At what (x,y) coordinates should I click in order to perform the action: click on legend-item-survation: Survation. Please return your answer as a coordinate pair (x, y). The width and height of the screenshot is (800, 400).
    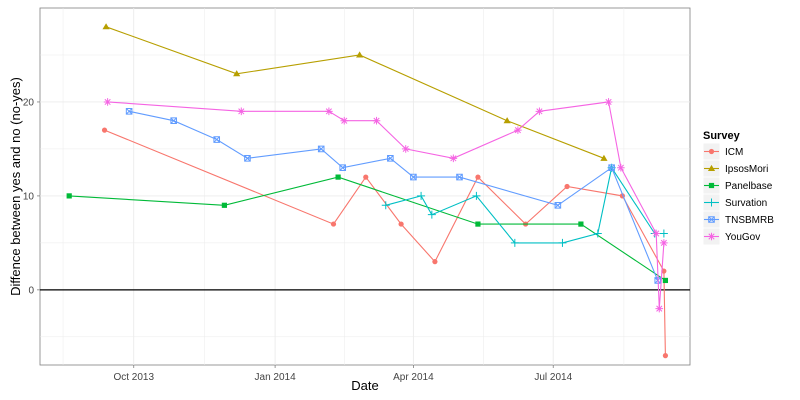
    Looking at the image, I should click on (734, 202).